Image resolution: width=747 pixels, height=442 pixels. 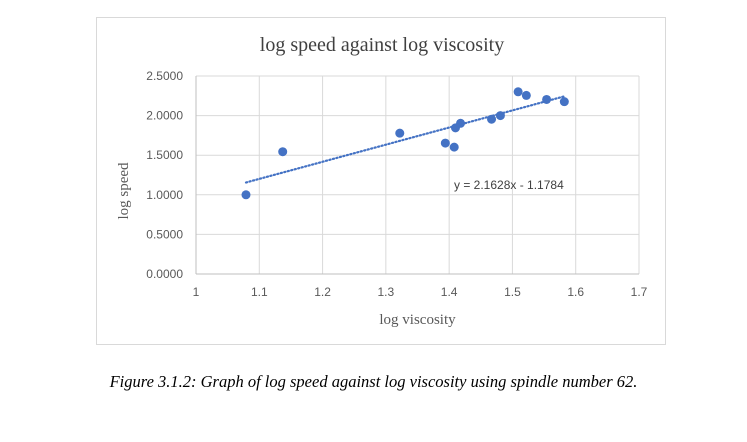 I want to click on x-tick-label: 1.4, so click(x=449, y=292).